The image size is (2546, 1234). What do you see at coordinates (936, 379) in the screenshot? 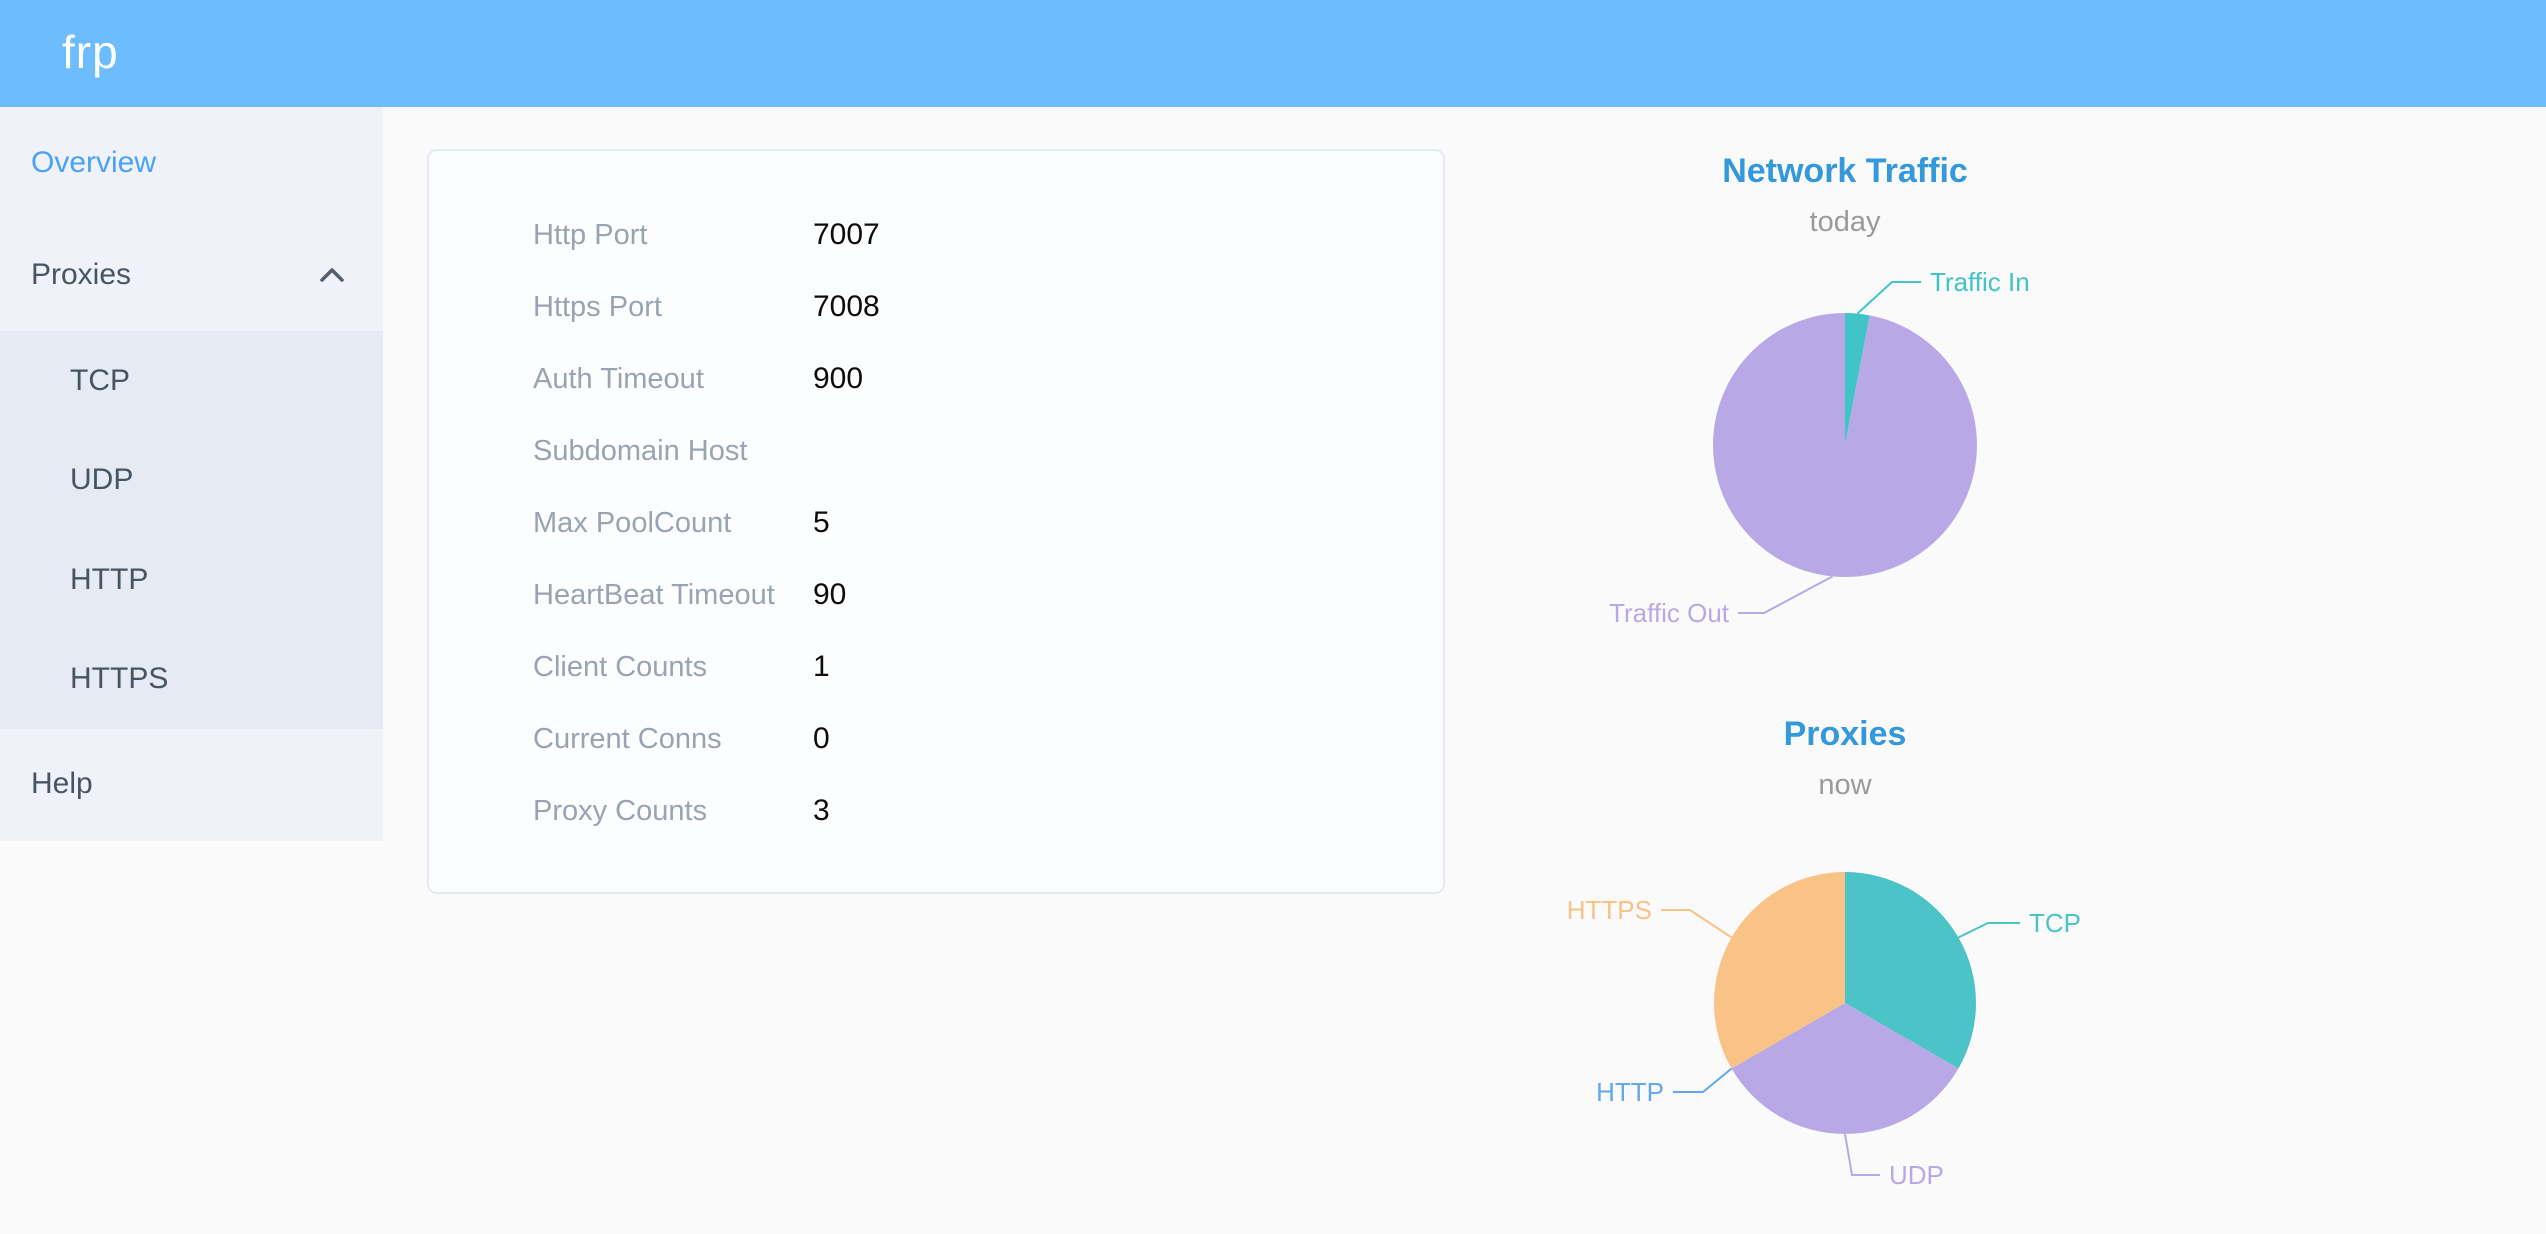
I see `info-row-auth-timeout: Auth Timeout 900` at bounding box center [936, 379].